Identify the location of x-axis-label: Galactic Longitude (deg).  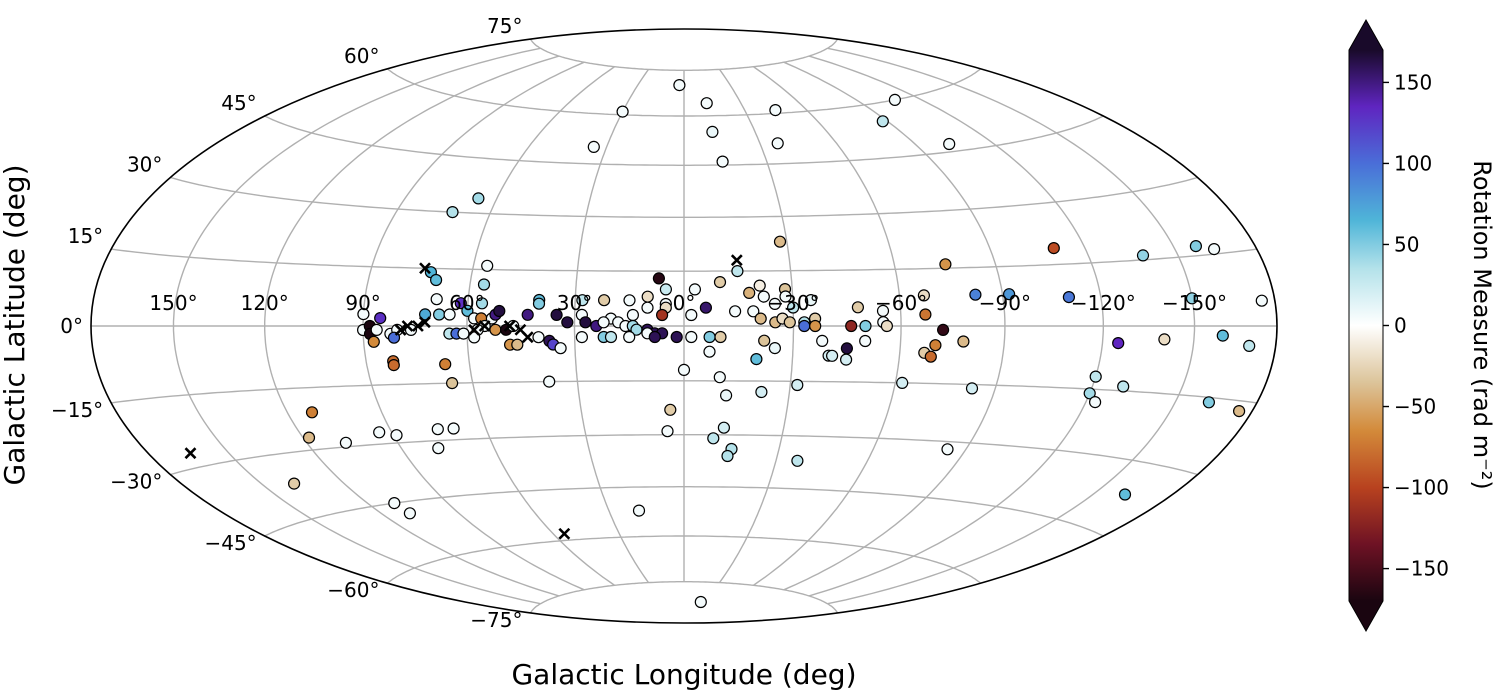
(683, 674).